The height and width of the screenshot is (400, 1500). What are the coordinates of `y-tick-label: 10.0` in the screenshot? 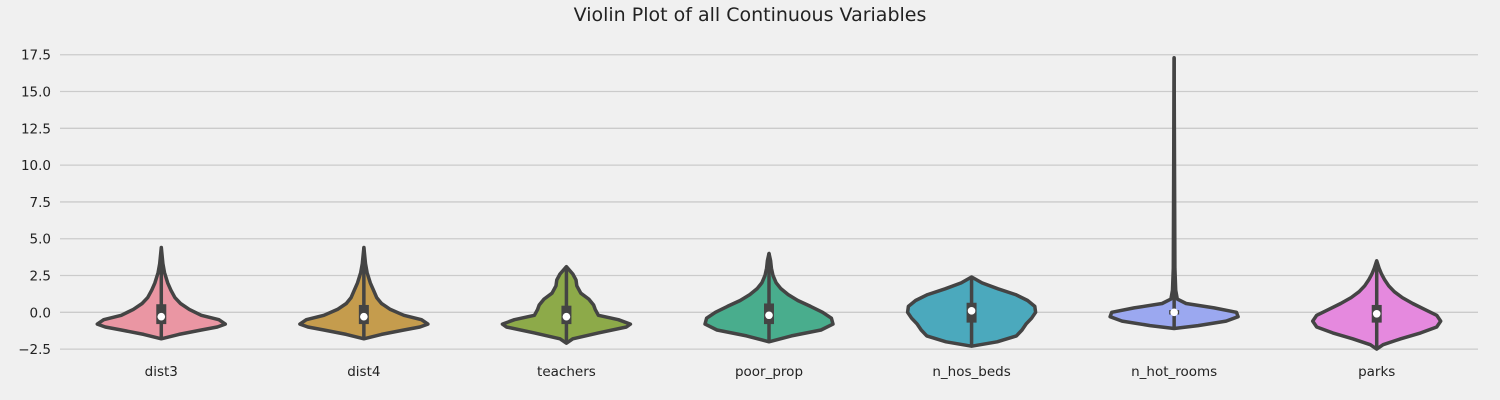 It's located at (36, 166).